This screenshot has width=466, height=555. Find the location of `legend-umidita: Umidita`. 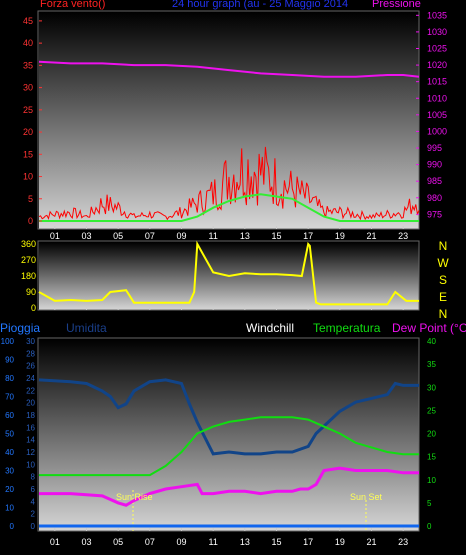

legend-umidita: Umidita is located at coordinates (86, 328).